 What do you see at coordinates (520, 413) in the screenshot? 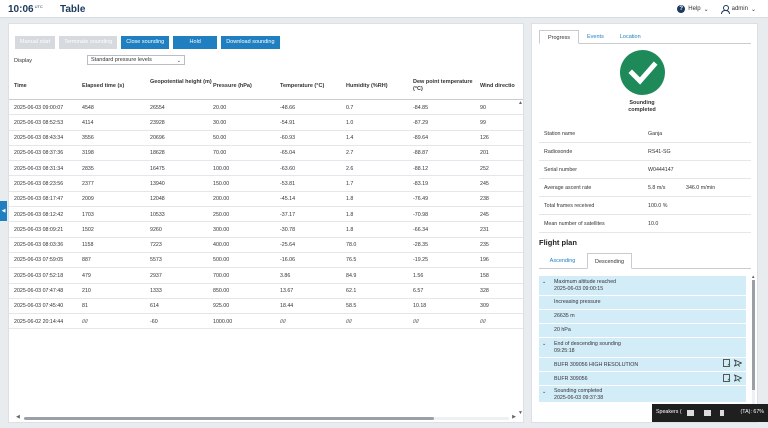
I see `scroll-down-icon: ▼` at bounding box center [520, 413].